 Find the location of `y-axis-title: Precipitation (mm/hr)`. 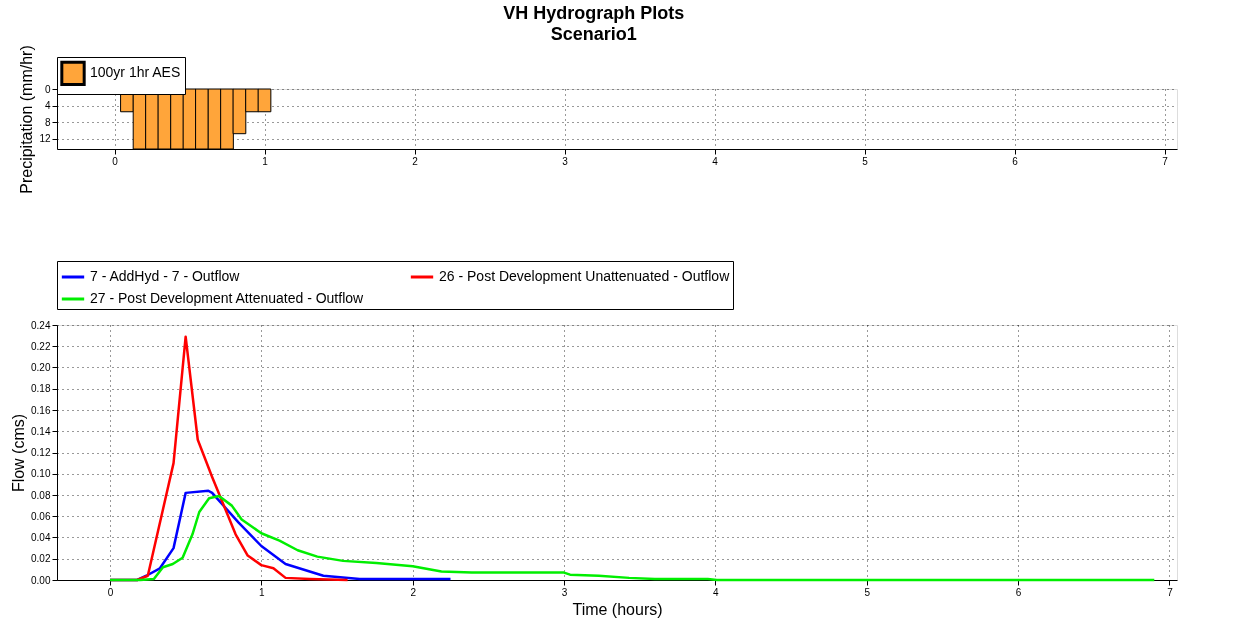

y-axis-title: Precipitation (mm/hr) is located at coordinates (27, 119).